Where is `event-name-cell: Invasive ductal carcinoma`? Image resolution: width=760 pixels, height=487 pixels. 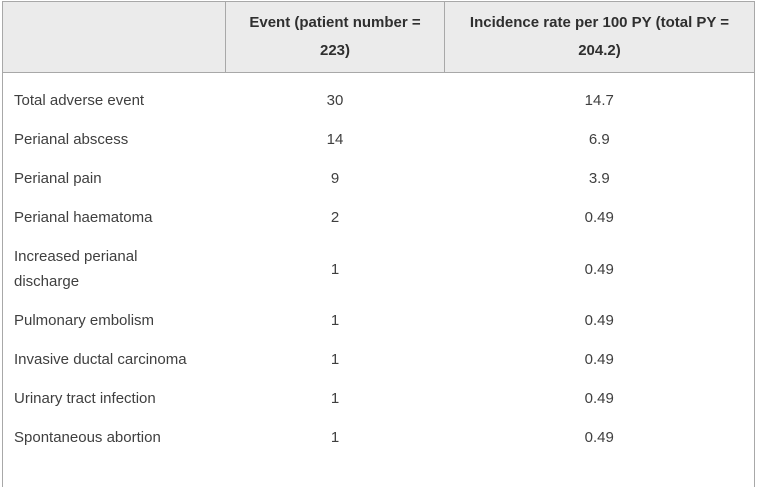
event-name-cell: Invasive ductal carcinoma is located at coordinates (114, 359).